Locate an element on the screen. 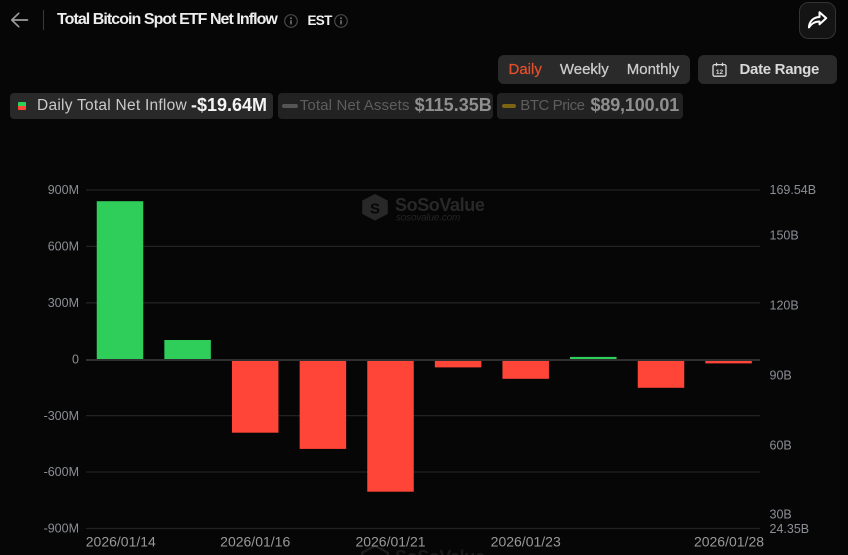  svg-text: 0 is located at coordinates (75, 359).